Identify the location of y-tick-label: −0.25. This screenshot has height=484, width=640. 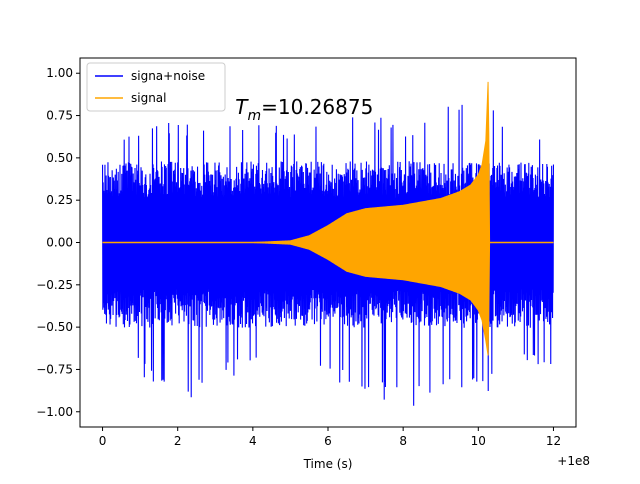
(54, 285).